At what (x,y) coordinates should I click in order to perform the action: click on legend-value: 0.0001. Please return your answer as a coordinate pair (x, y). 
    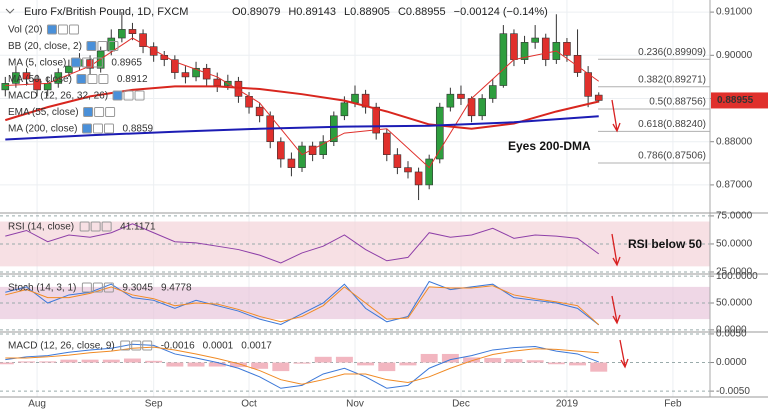
    Looking at the image, I should click on (218, 346).